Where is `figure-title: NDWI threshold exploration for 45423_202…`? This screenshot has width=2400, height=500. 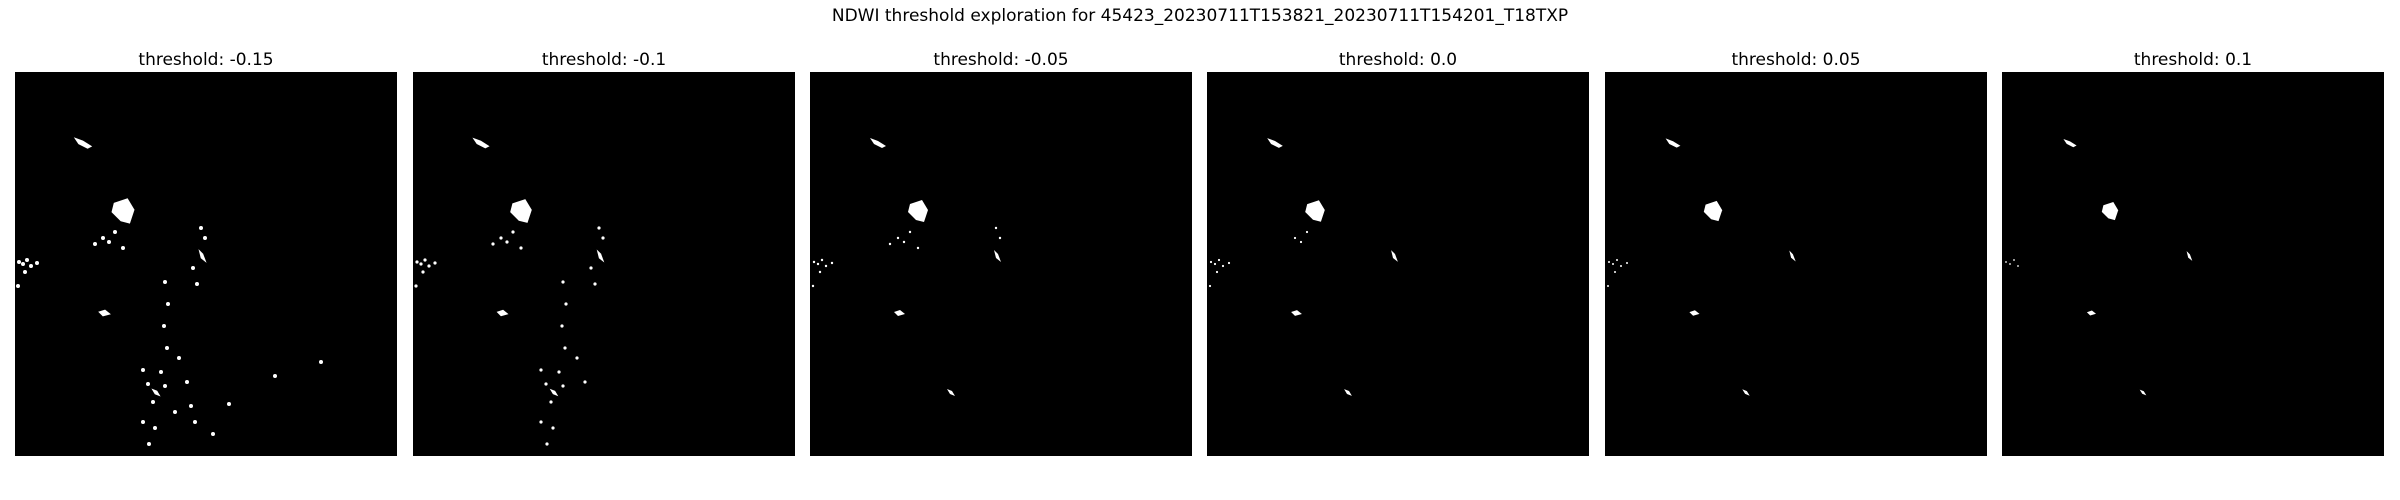 figure-title: NDWI threshold exploration for 45423_202… is located at coordinates (1200, 16).